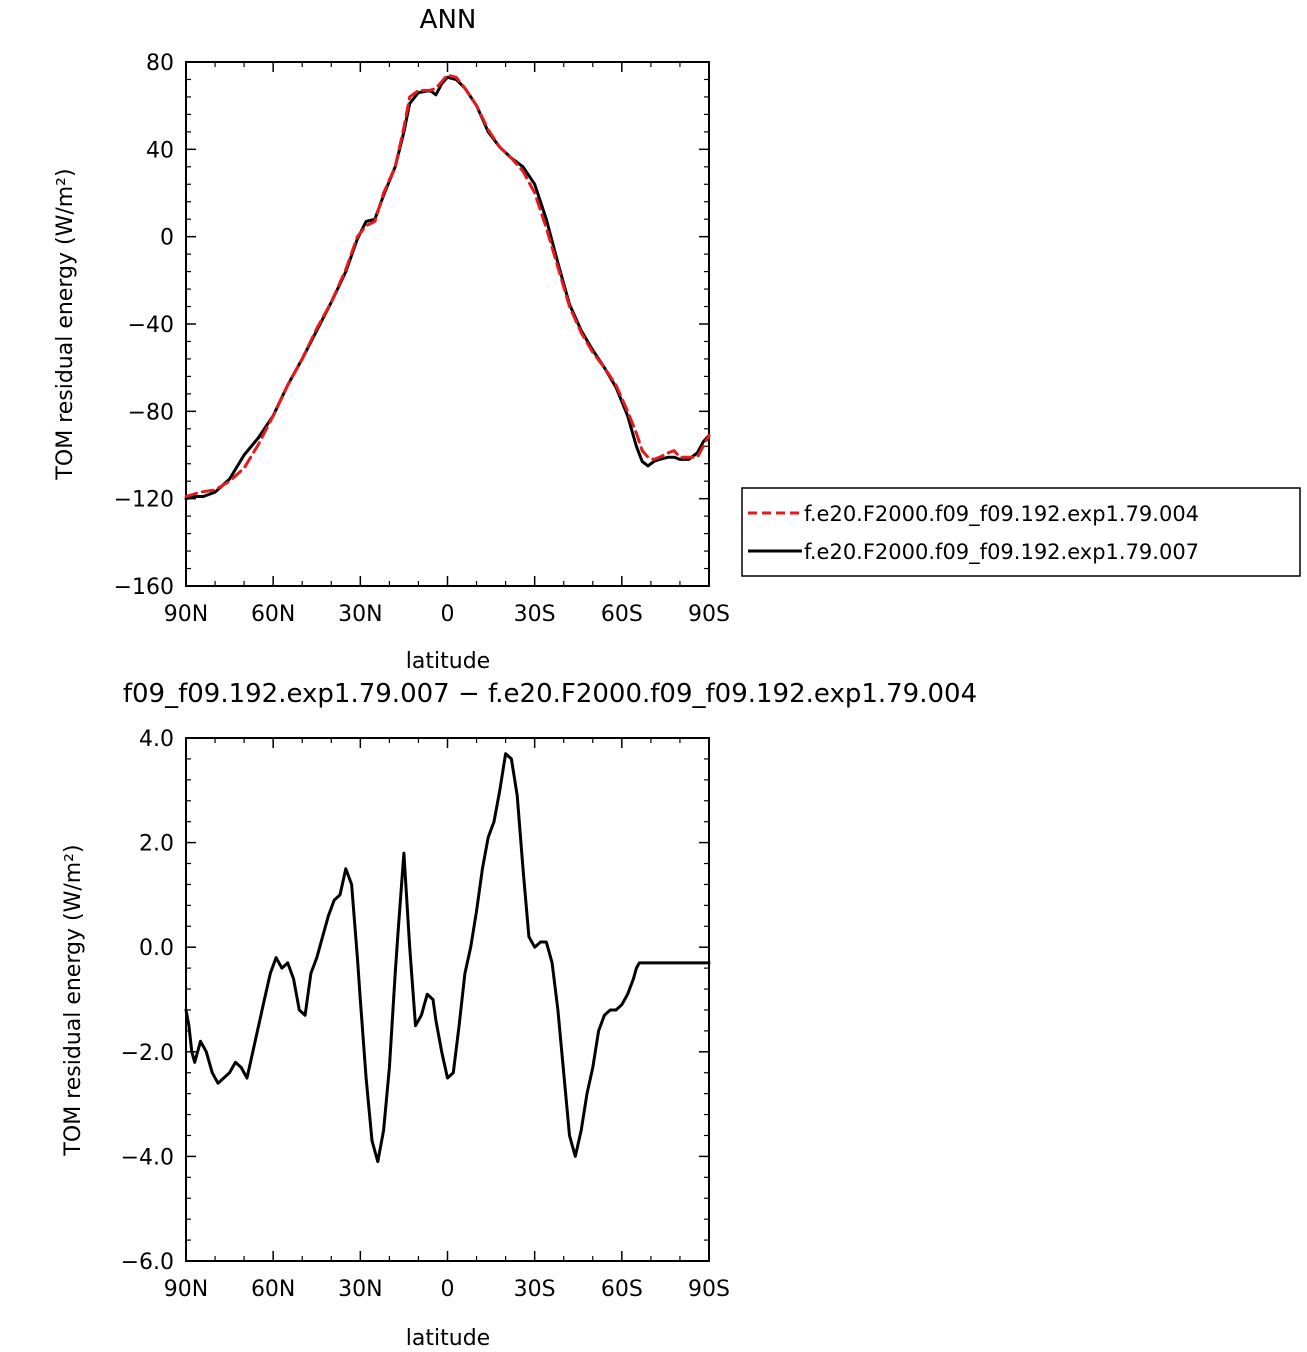 The height and width of the screenshot is (1352, 1307). I want to click on y-tick-label: 0.0, so click(156, 948).